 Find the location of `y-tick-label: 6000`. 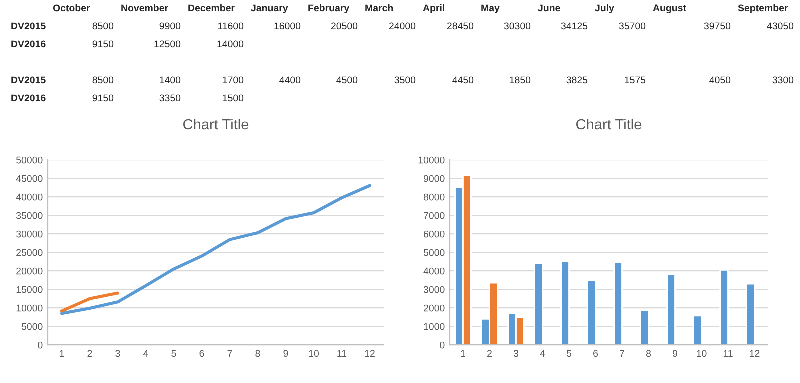

y-tick-label: 6000 is located at coordinates (434, 234).